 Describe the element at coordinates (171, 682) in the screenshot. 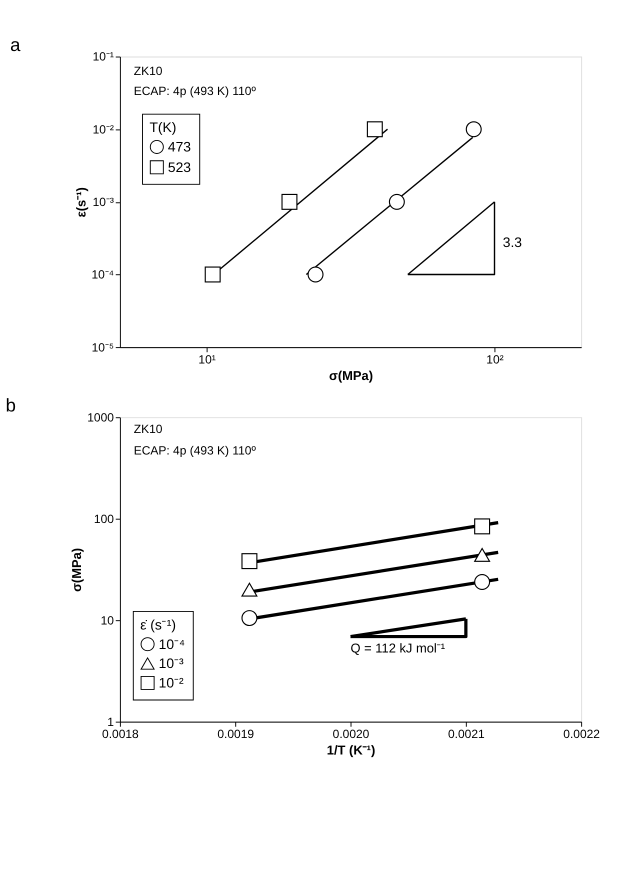

I see `legend-label: 10⁻²` at that location.